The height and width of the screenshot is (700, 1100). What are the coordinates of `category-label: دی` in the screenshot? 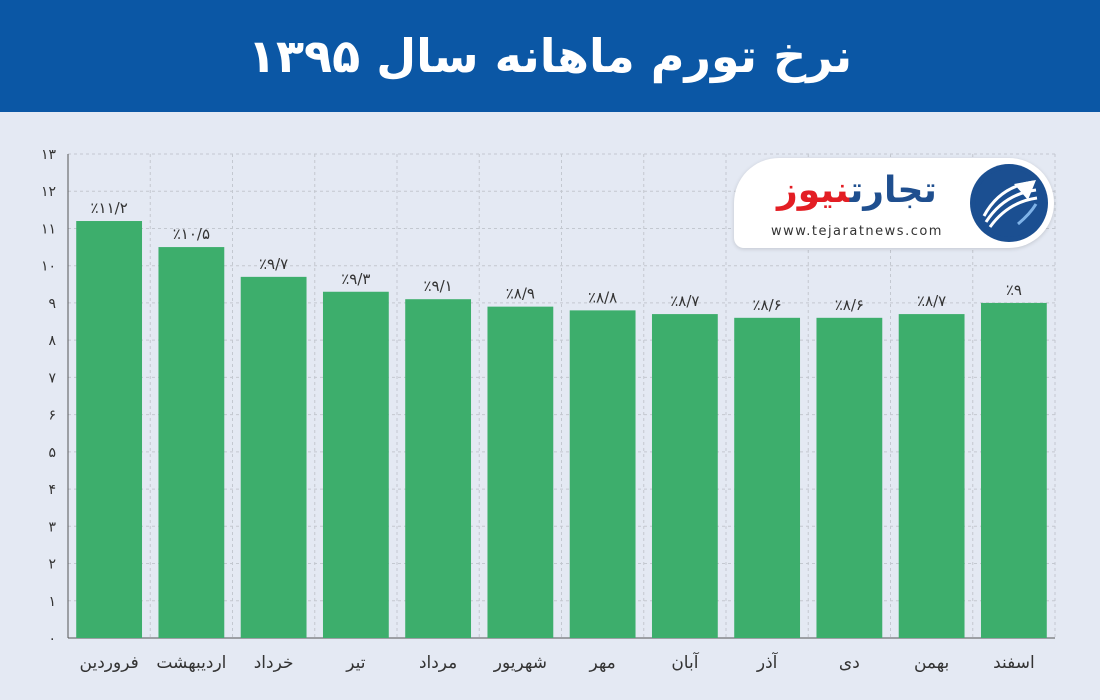 It's located at (849, 663).